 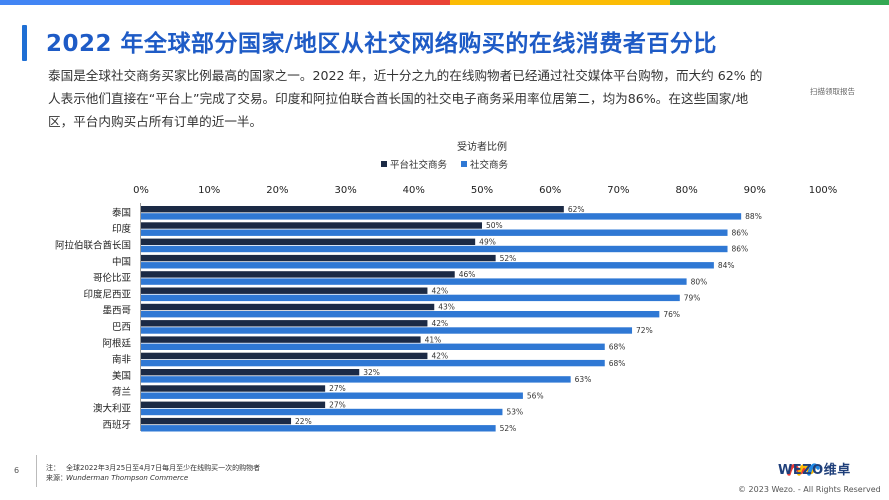 What do you see at coordinates (550, 190) in the screenshot?
I see `x-tick-label: 60%` at bounding box center [550, 190].